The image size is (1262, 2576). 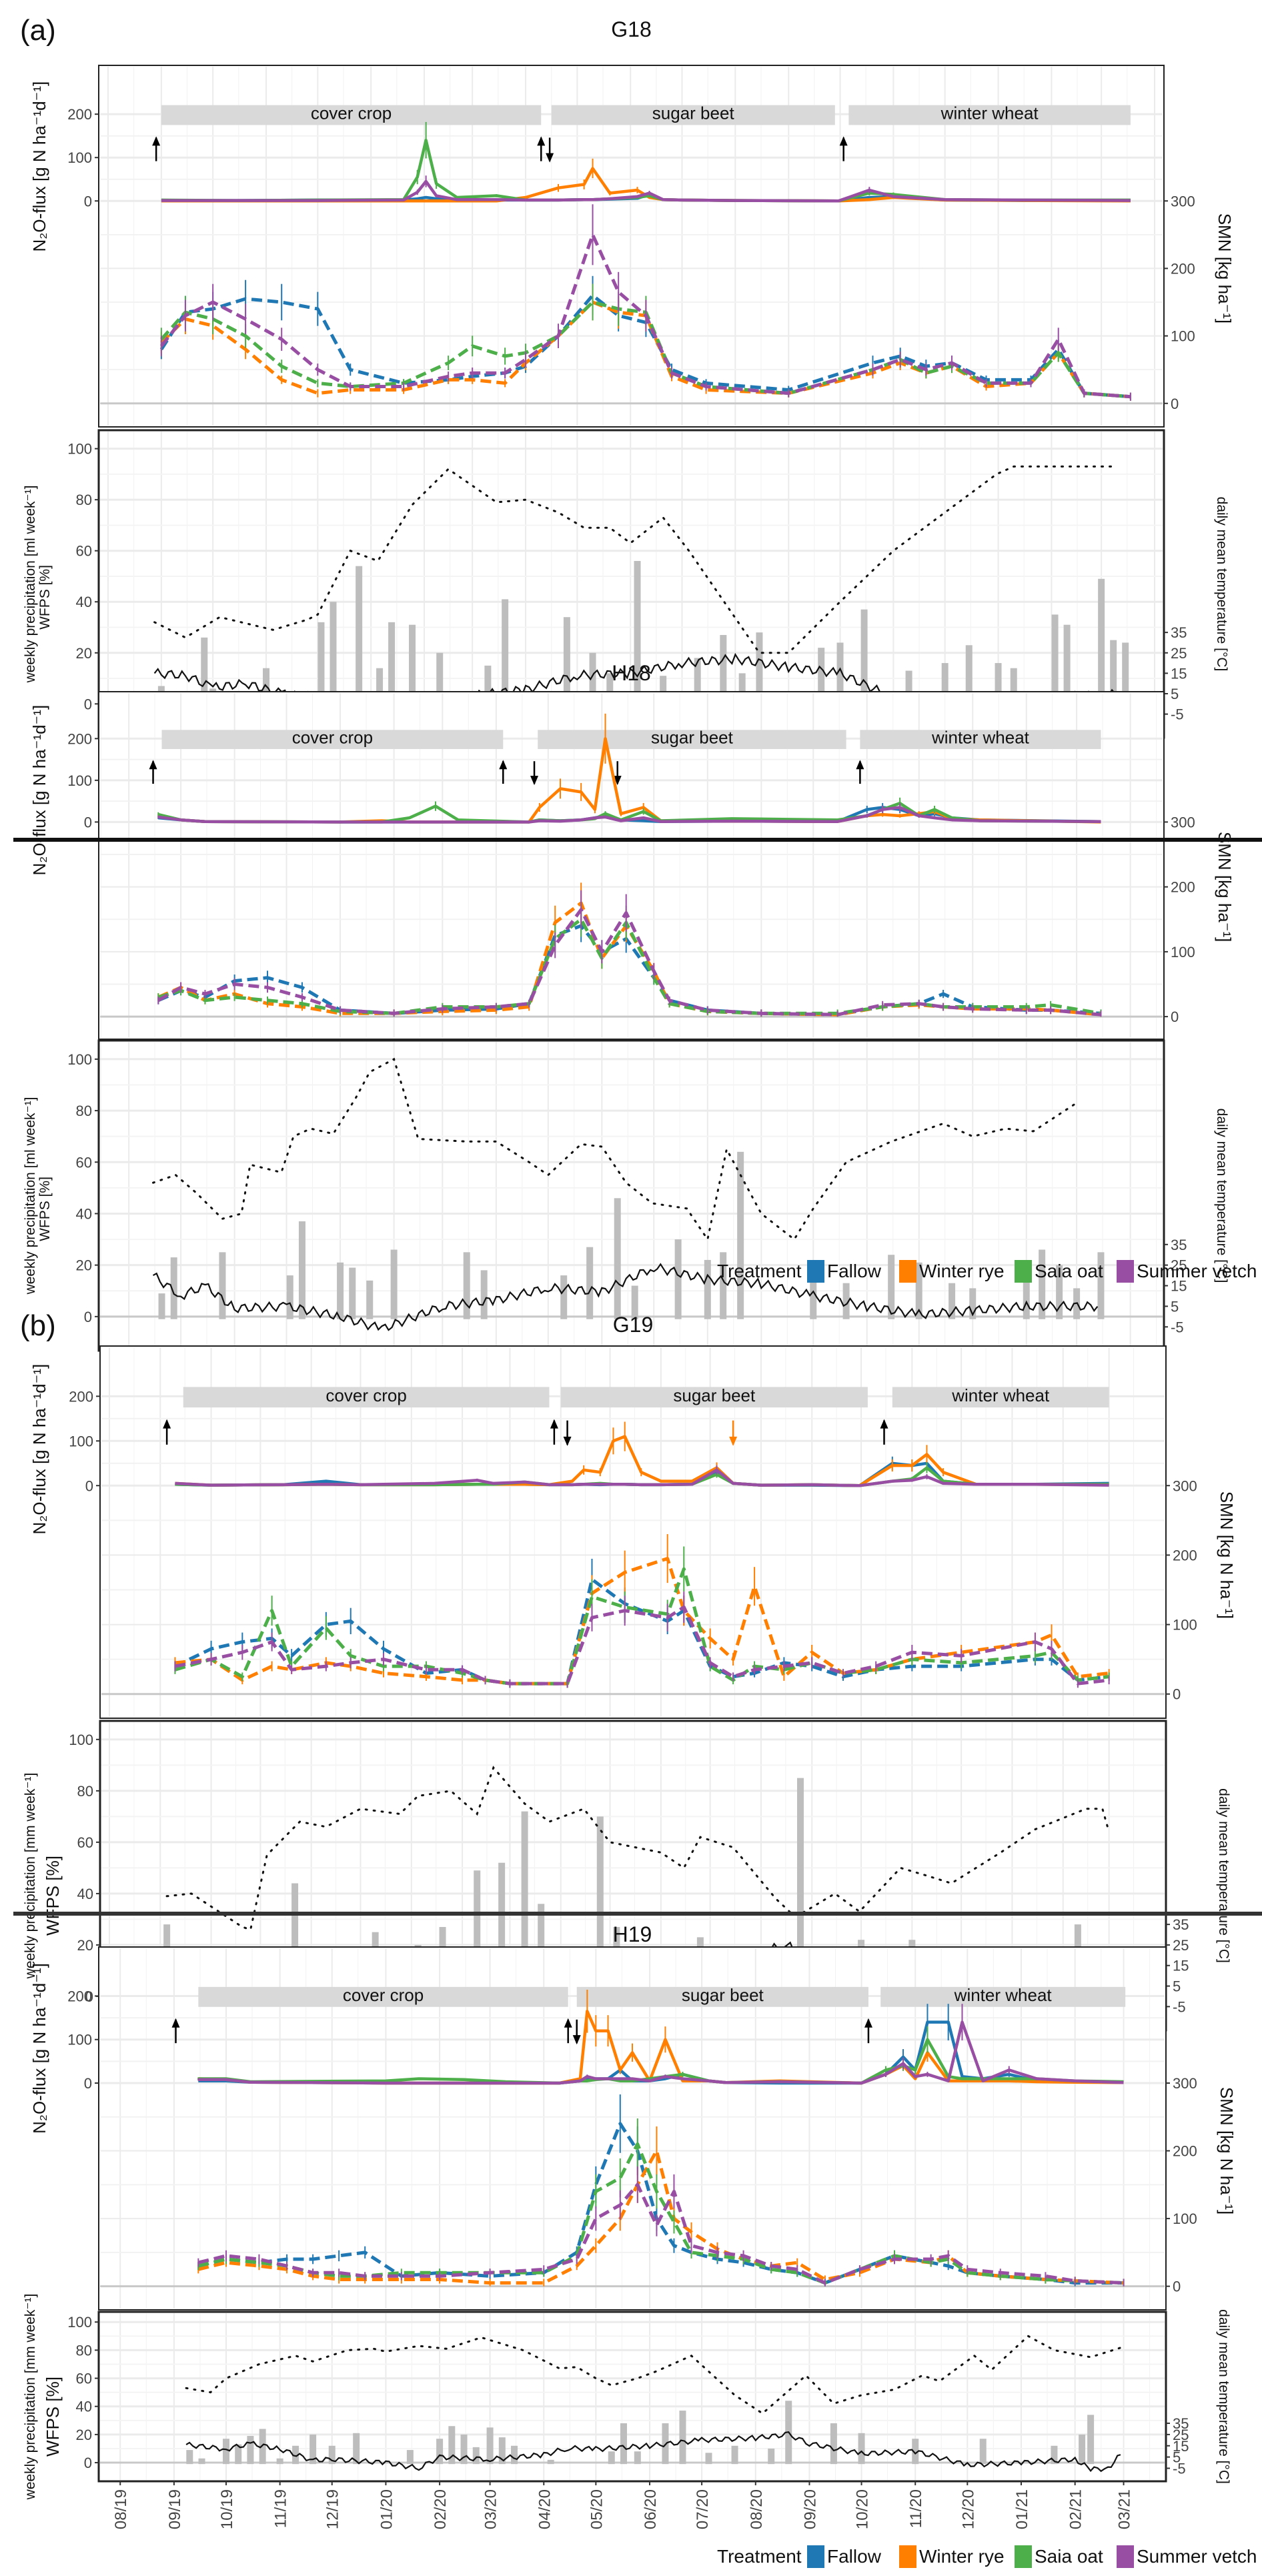 What do you see at coordinates (757, 2509) in the screenshot?
I see `x-tick-label: 08/20` at bounding box center [757, 2509].